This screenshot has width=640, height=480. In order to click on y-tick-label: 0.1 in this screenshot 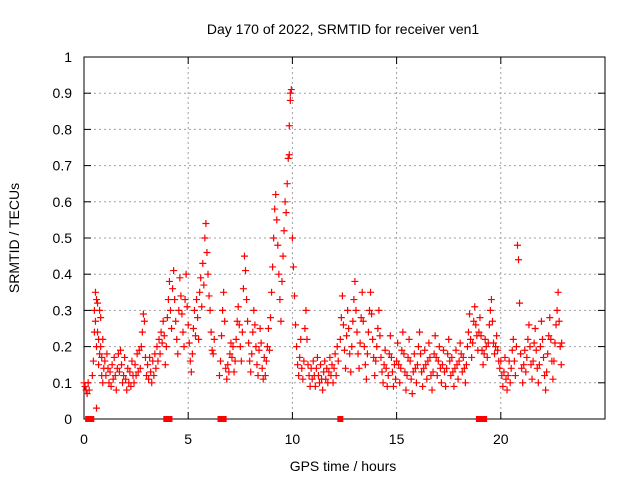, I will do `click(63, 383)`.